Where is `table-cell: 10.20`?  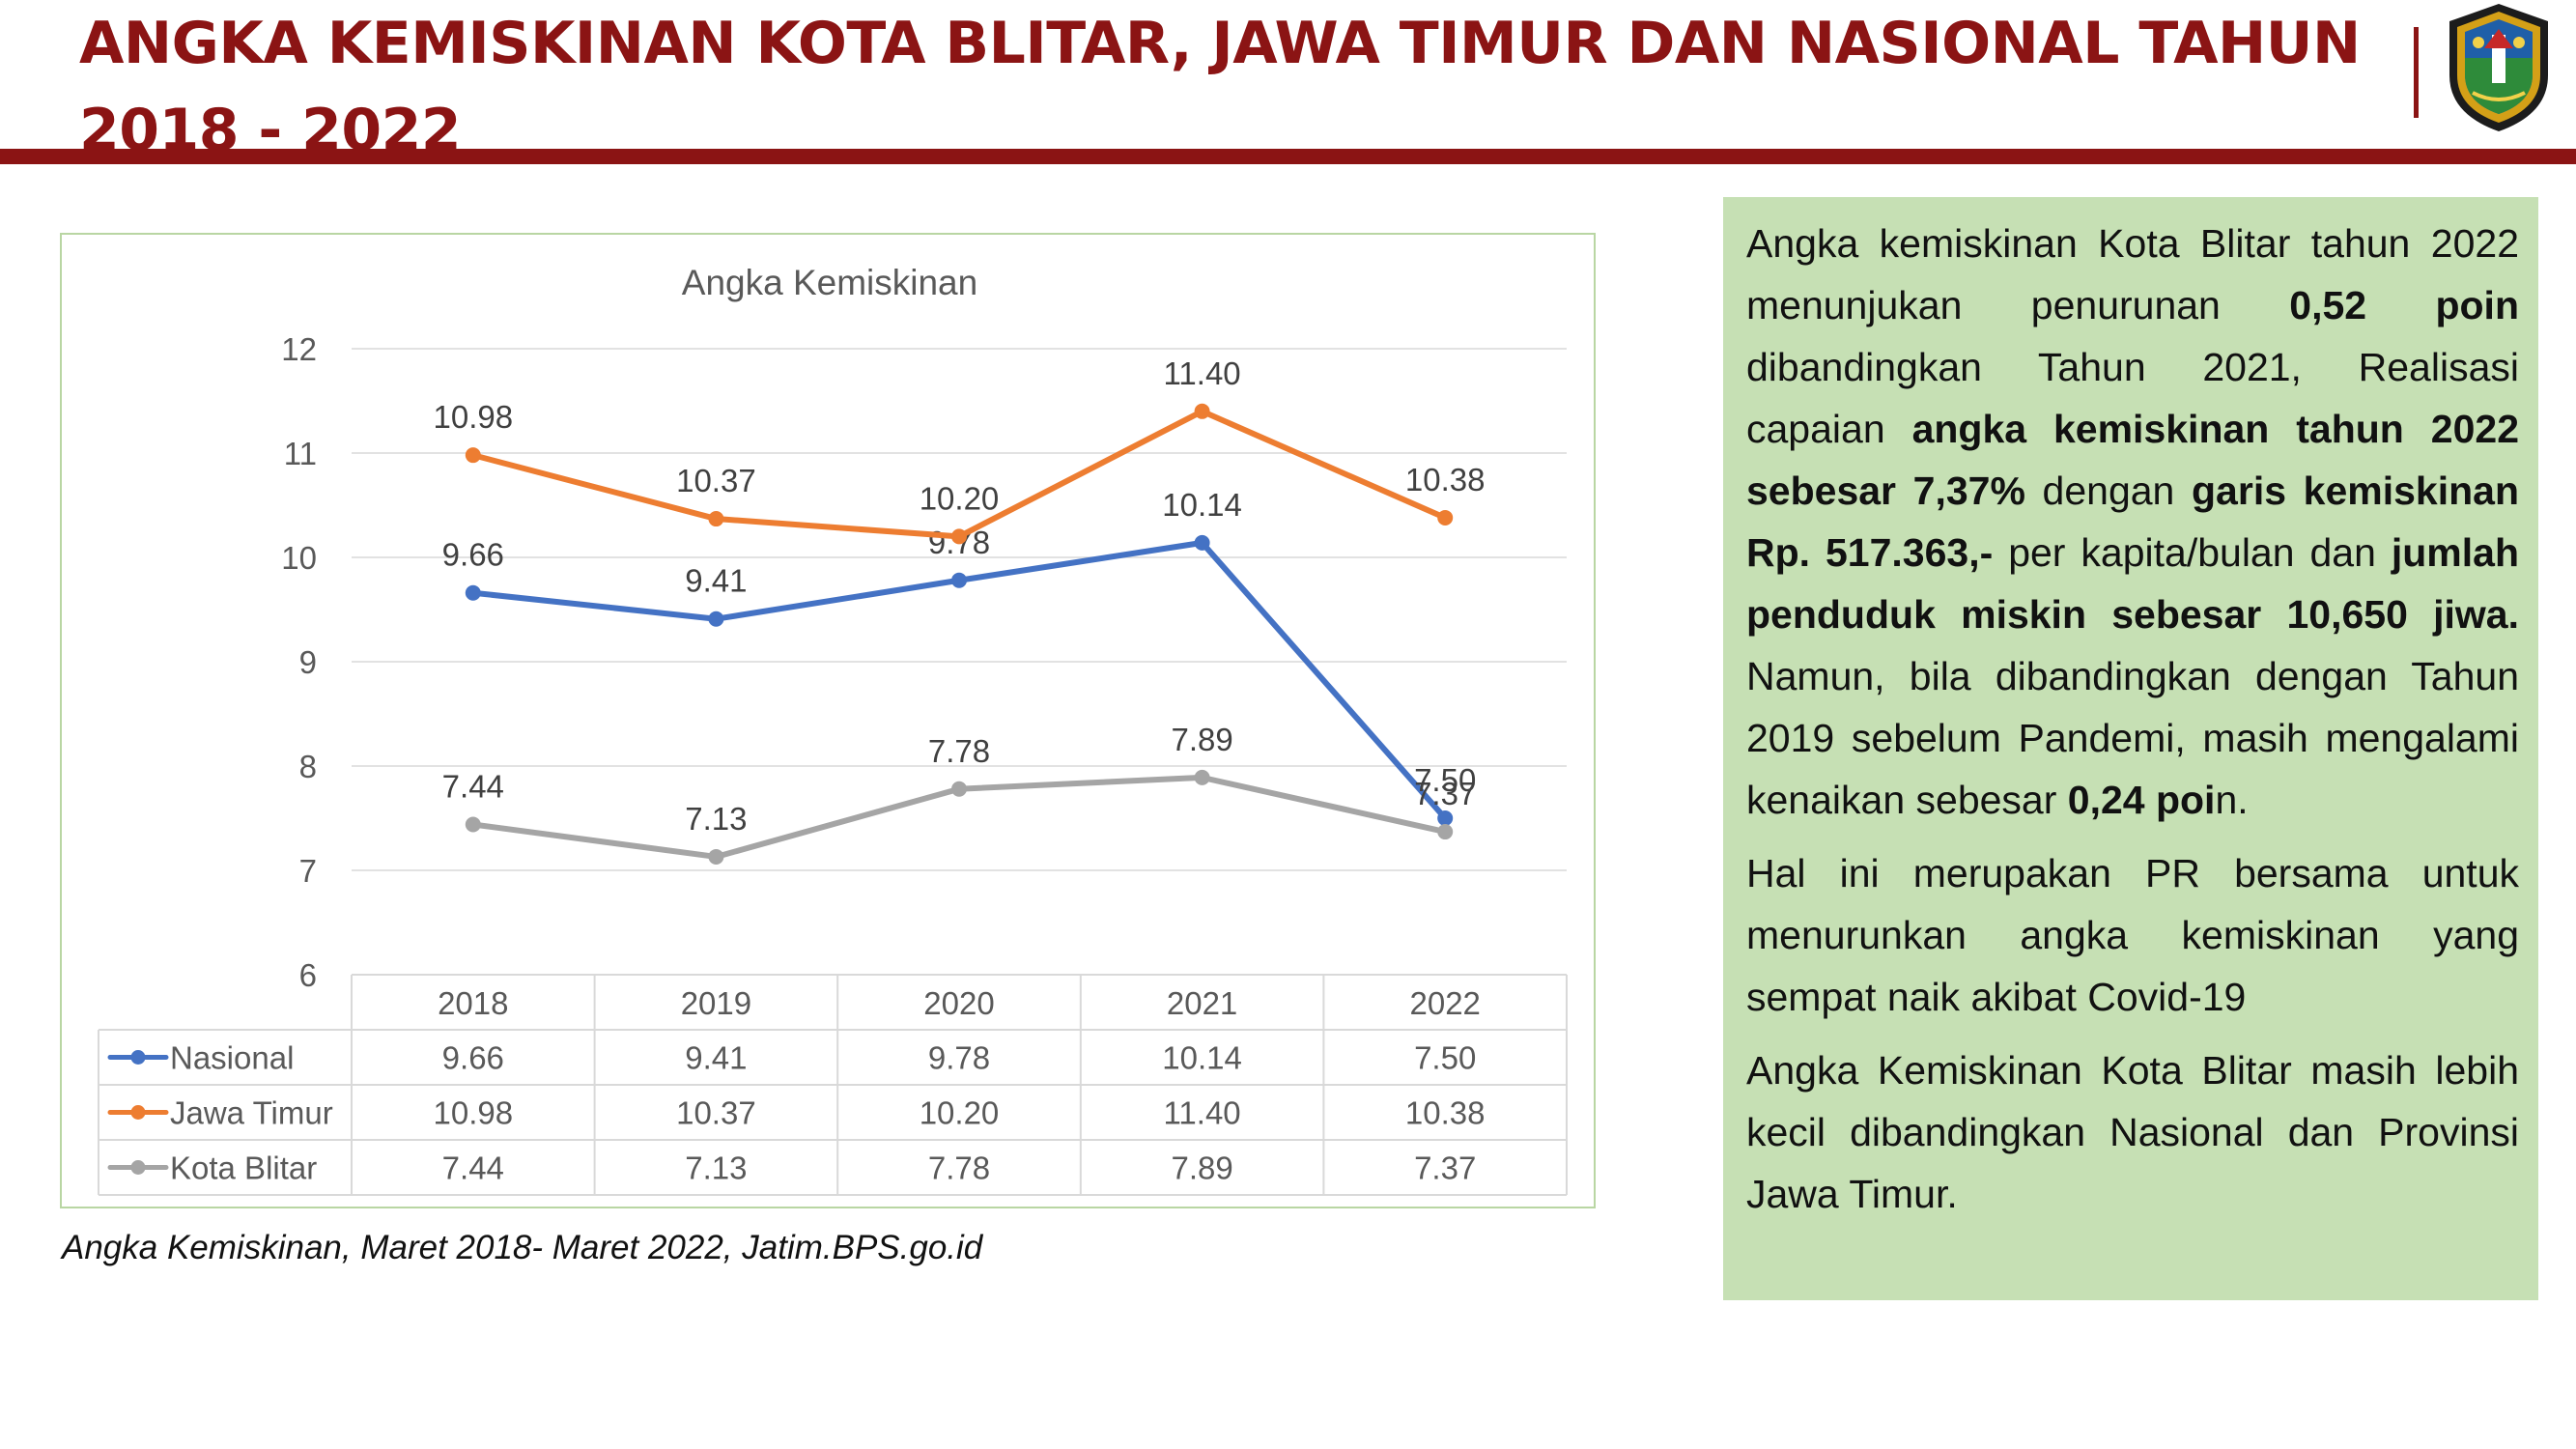 table-cell: 10.20 is located at coordinates (960, 1113).